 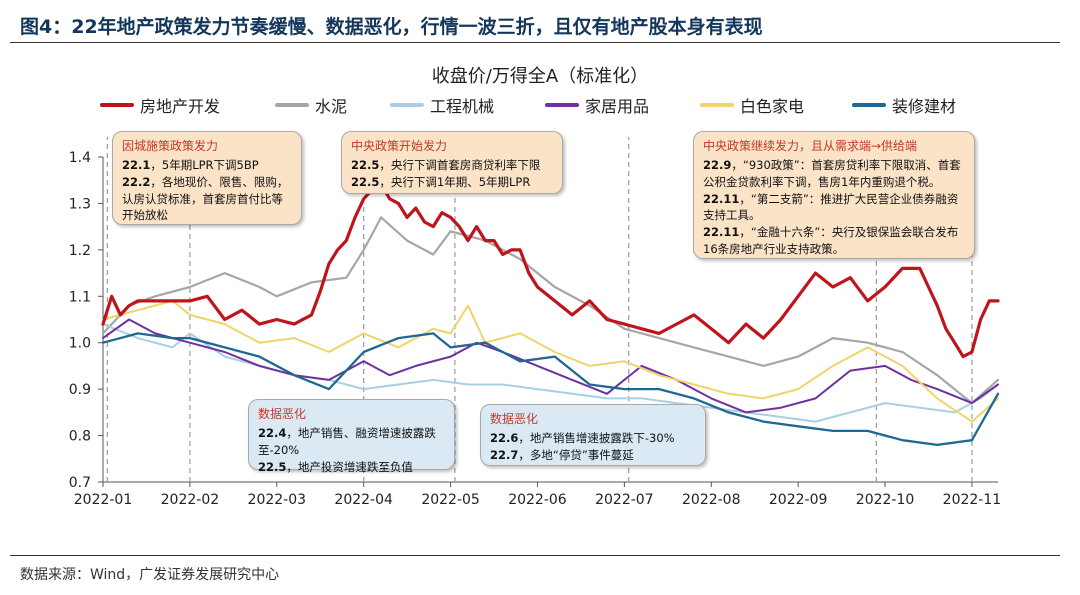 What do you see at coordinates (717, 165) in the screenshot?
I see `annotation-date: 22.9` at bounding box center [717, 165].